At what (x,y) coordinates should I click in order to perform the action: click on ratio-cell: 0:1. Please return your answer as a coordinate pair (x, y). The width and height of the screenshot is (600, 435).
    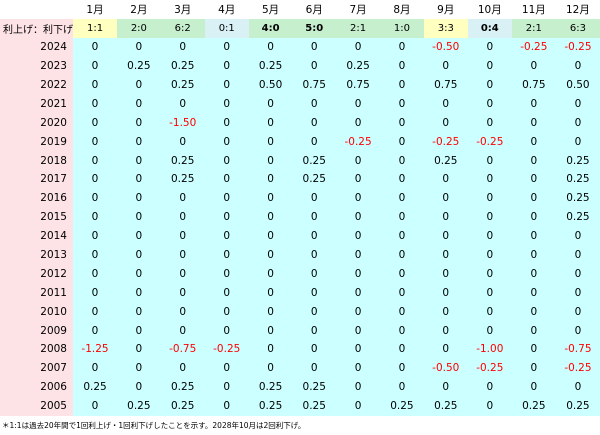
    Looking at the image, I should click on (226, 28).